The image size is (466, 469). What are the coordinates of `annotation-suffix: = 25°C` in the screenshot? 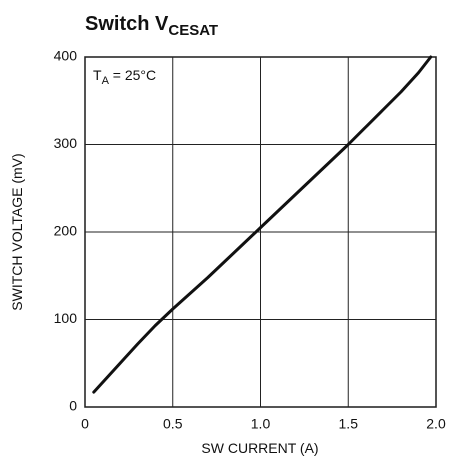 It's located at (132, 75).